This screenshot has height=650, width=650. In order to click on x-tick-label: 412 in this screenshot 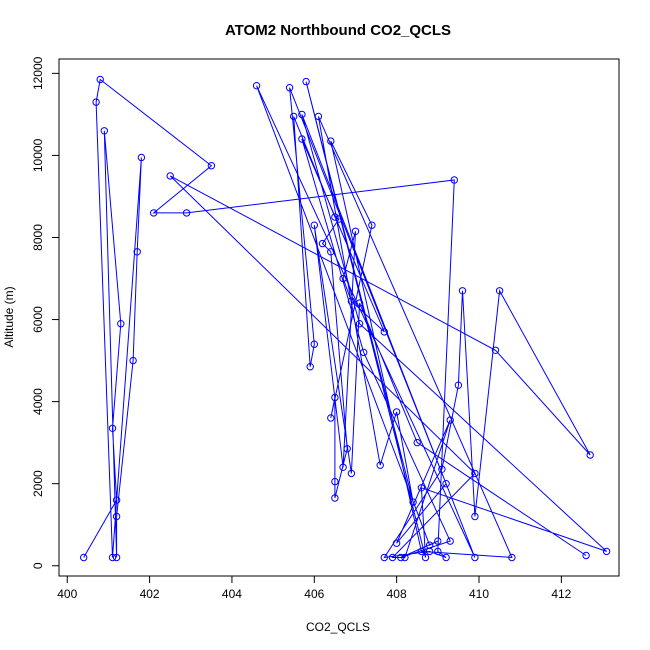, I will do `click(561, 594)`.